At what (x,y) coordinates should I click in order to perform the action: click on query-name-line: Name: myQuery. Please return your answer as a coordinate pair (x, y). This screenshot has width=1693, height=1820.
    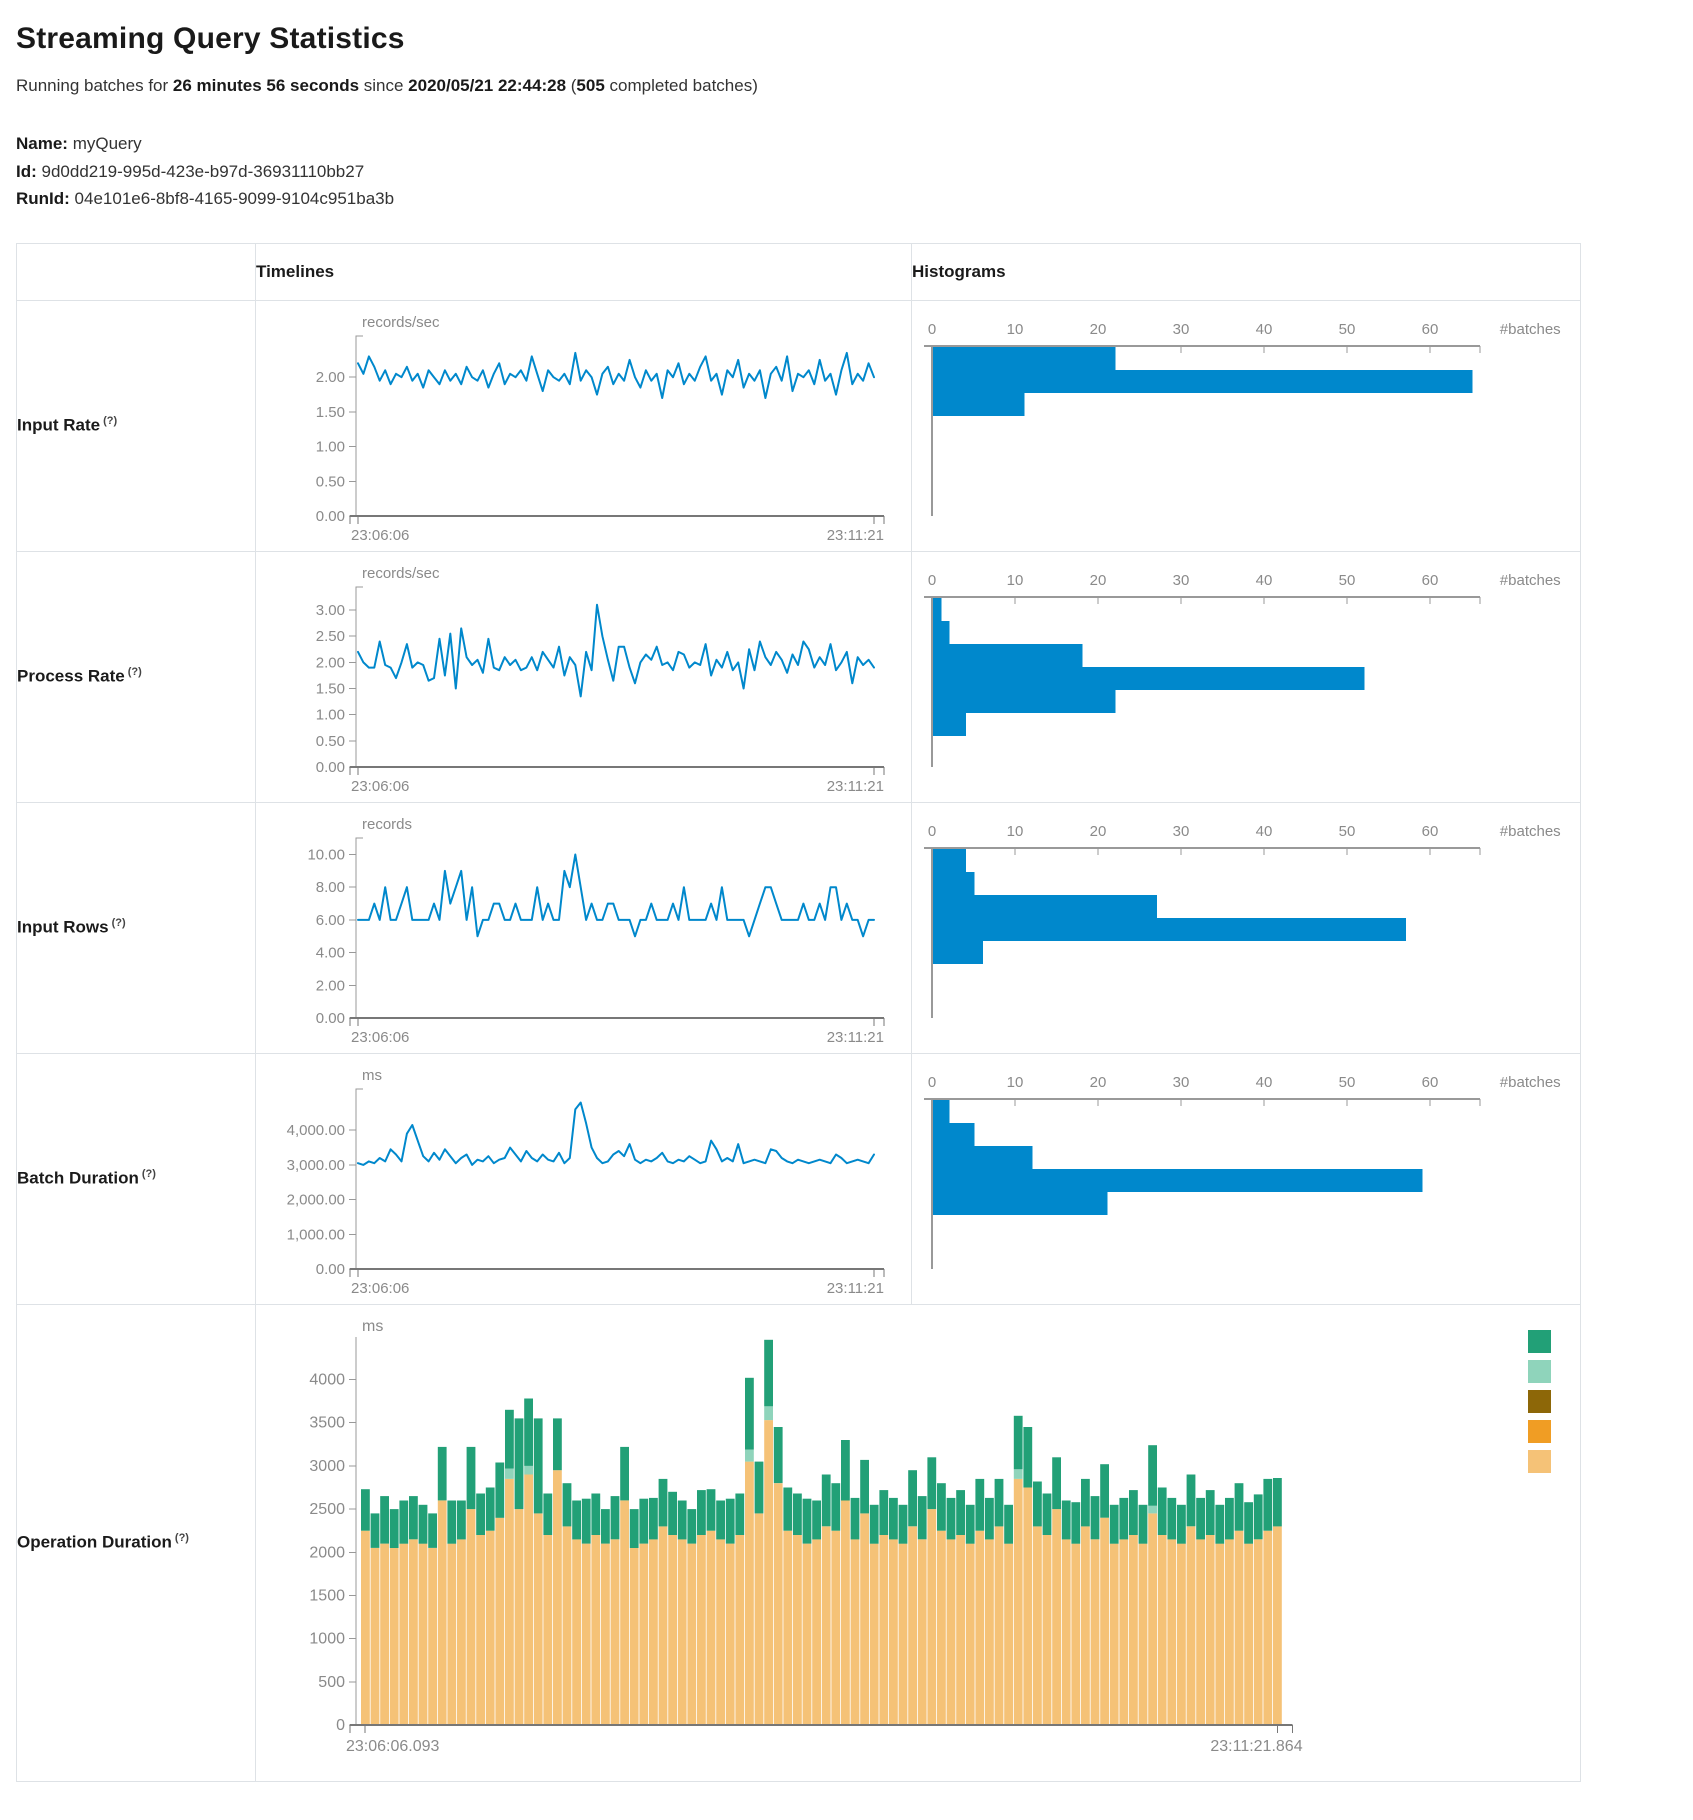
    Looking at the image, I should click on (846, 144).